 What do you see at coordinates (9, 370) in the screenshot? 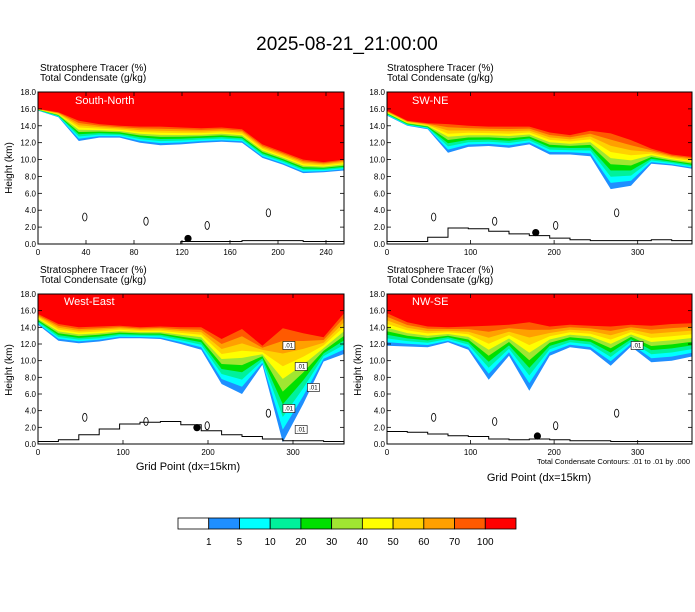
I see `y-axis-title: Height (km)` at bounding box center [9, 370].